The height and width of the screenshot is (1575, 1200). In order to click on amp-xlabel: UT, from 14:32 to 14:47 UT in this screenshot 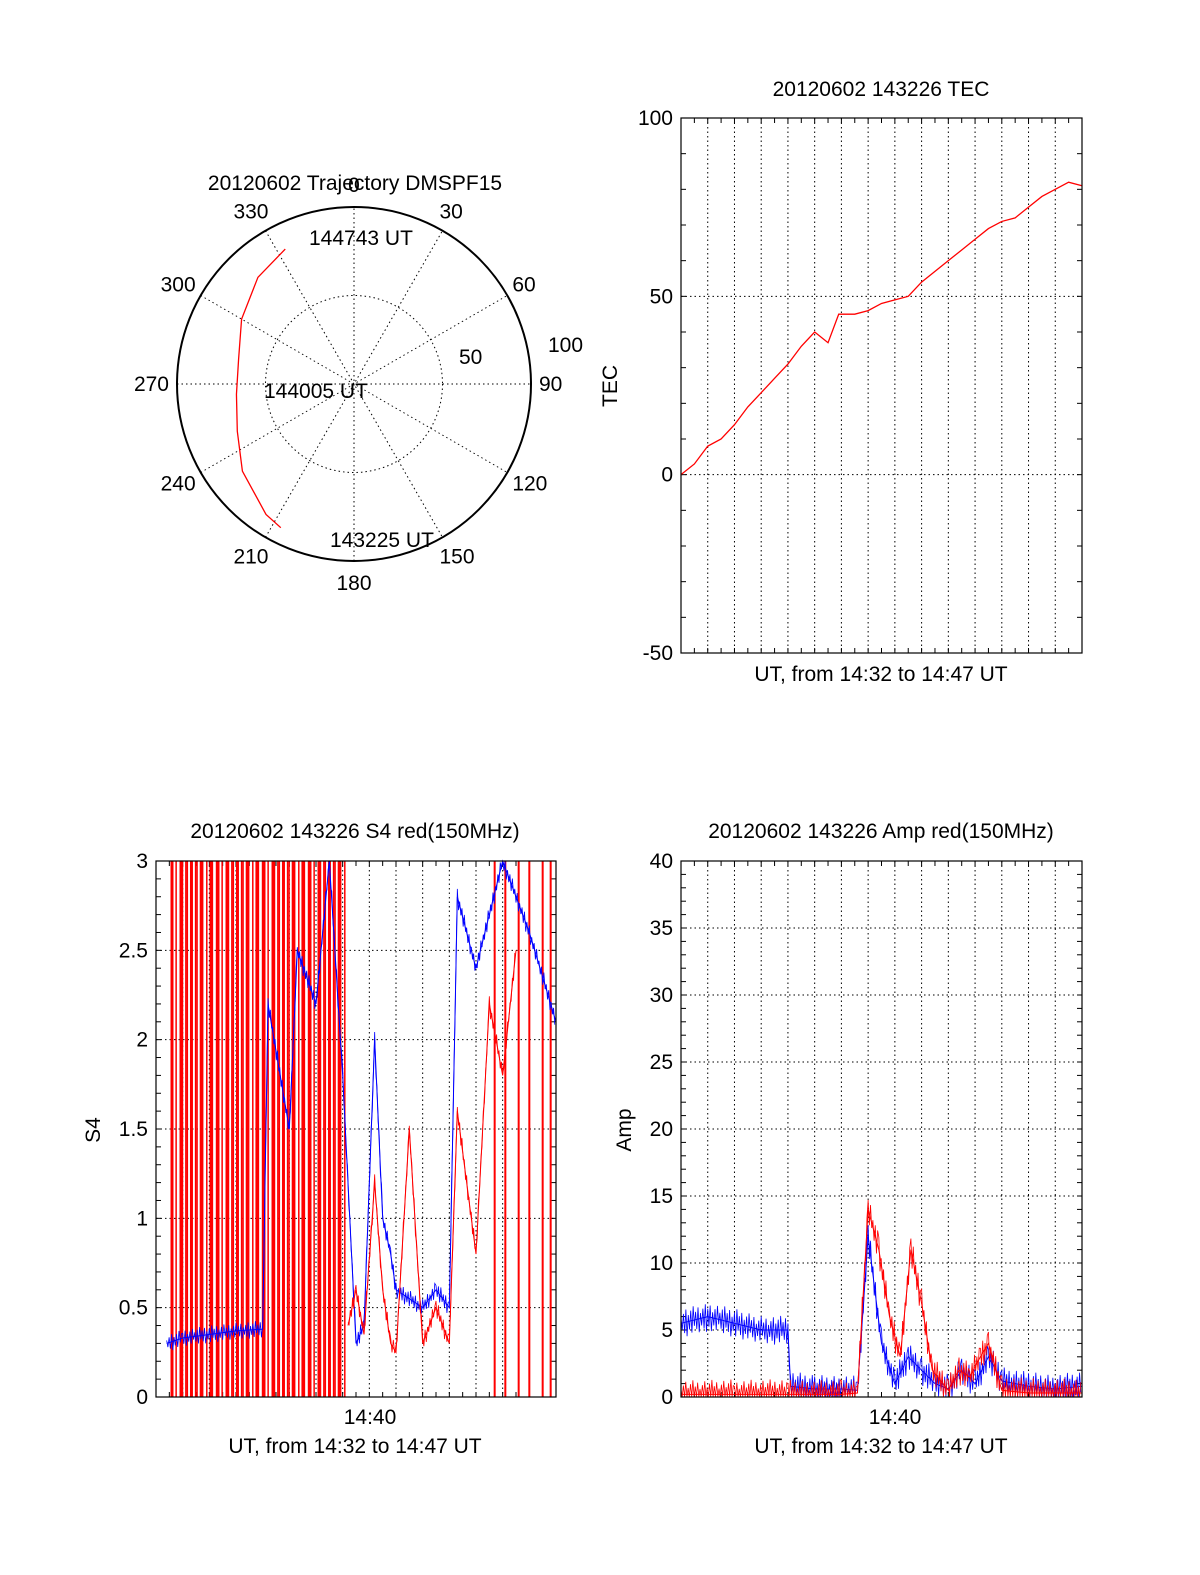, I will do `click(880, 1446)`.